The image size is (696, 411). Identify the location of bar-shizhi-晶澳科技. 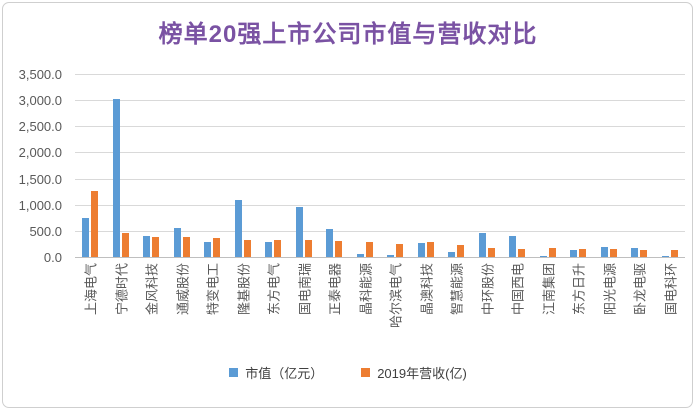
(421, 250).